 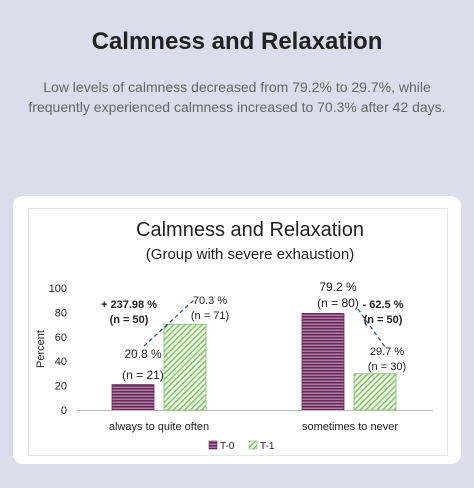 I want to click on y-tick-label: 0, so click(x=64, y=411).